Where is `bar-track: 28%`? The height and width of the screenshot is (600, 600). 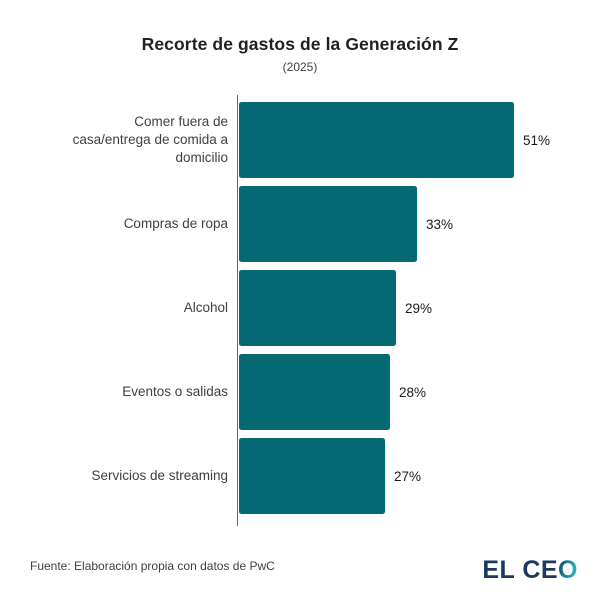 bar-track: 28% is located at coordinates (414, 392).